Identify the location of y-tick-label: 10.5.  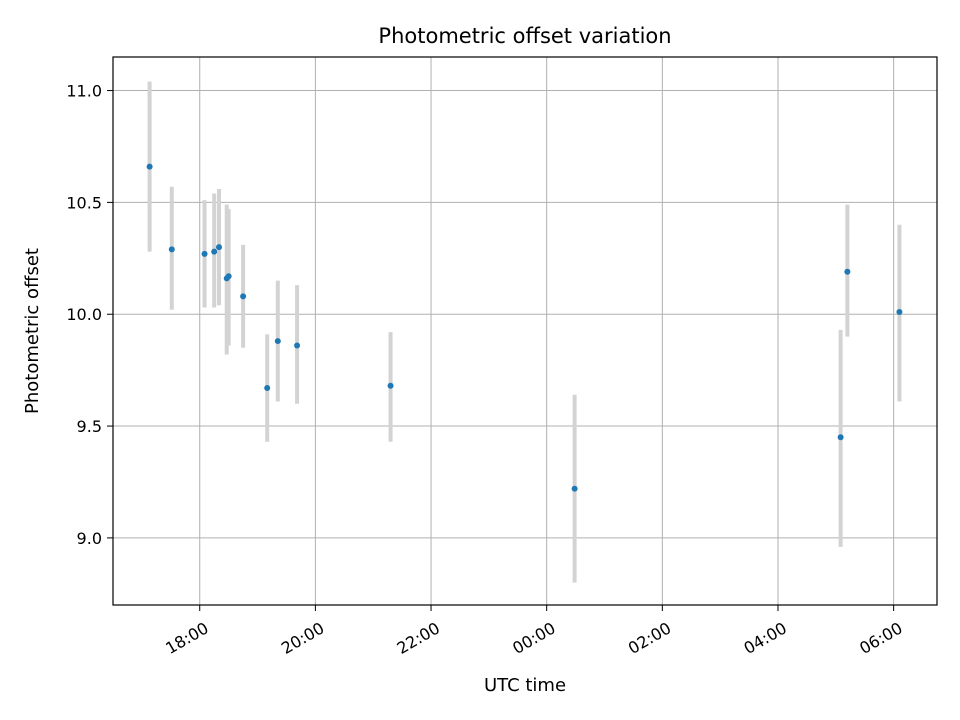
(84, 202).